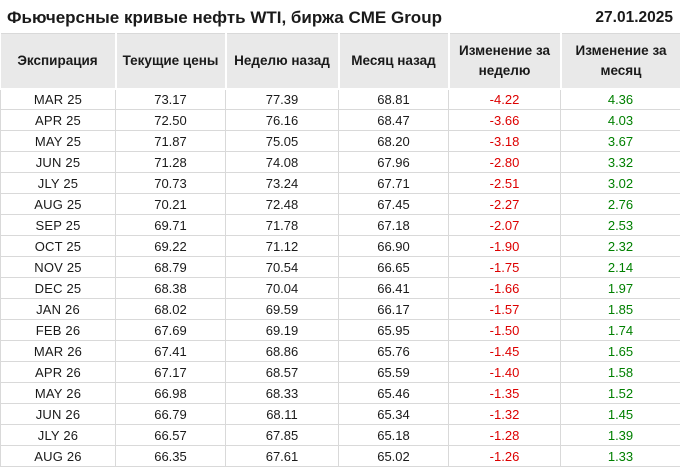 The image size is (680, 476). What do you see at coordinates (504, 372) in the screenshot?
I see `cell-week_change: -1.40` at bounding box center [504, 372].